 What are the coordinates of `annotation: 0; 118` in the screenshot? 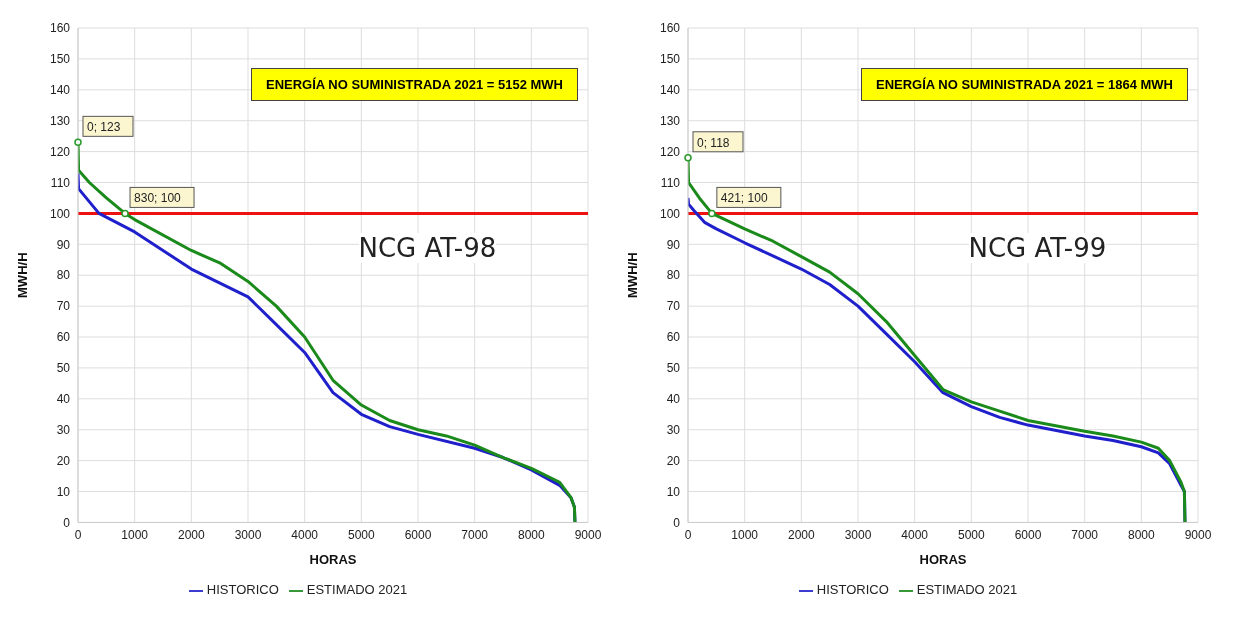 It's located at (713, 142).